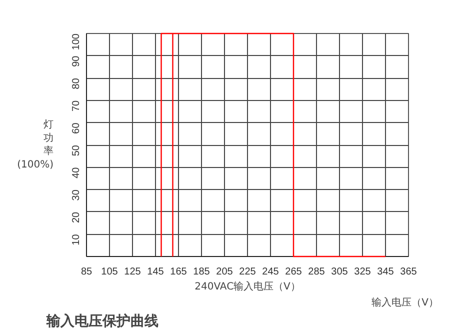 The image size is (466, 332). What do you see at coordinates (76, 128) in the screenshot?
I see `y-tick-label: 60` at bounding box center [76, 128].